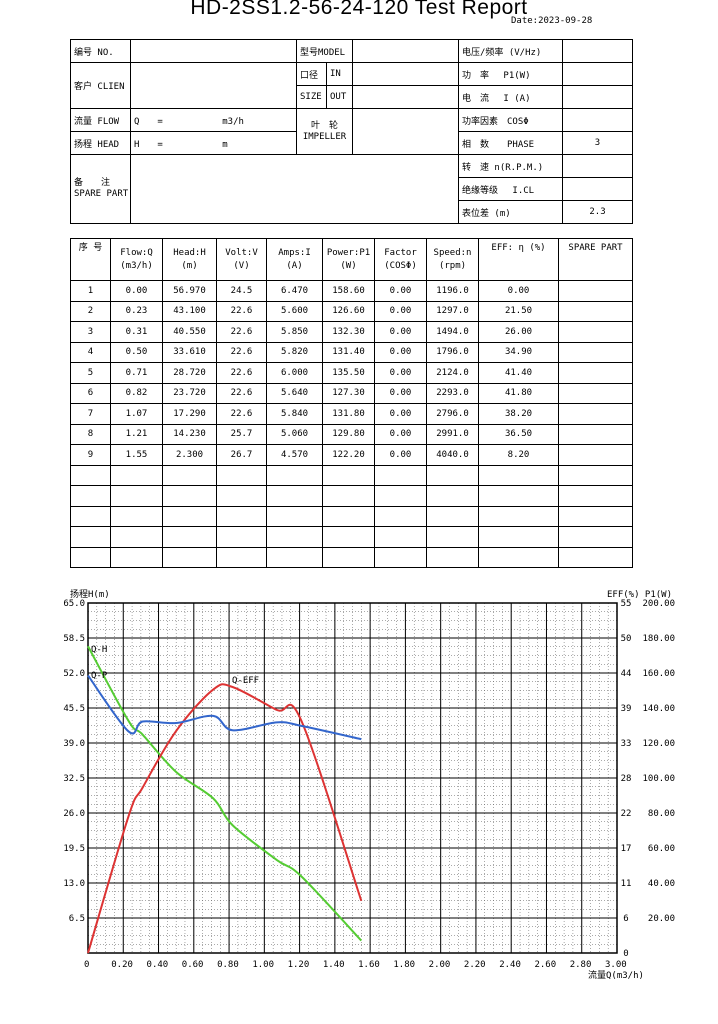 This screenshot has width=718, height=1024. Describe the element at coordinates (626, 604) in the screenshot. I see `eff-tick-label: 55` at that location.